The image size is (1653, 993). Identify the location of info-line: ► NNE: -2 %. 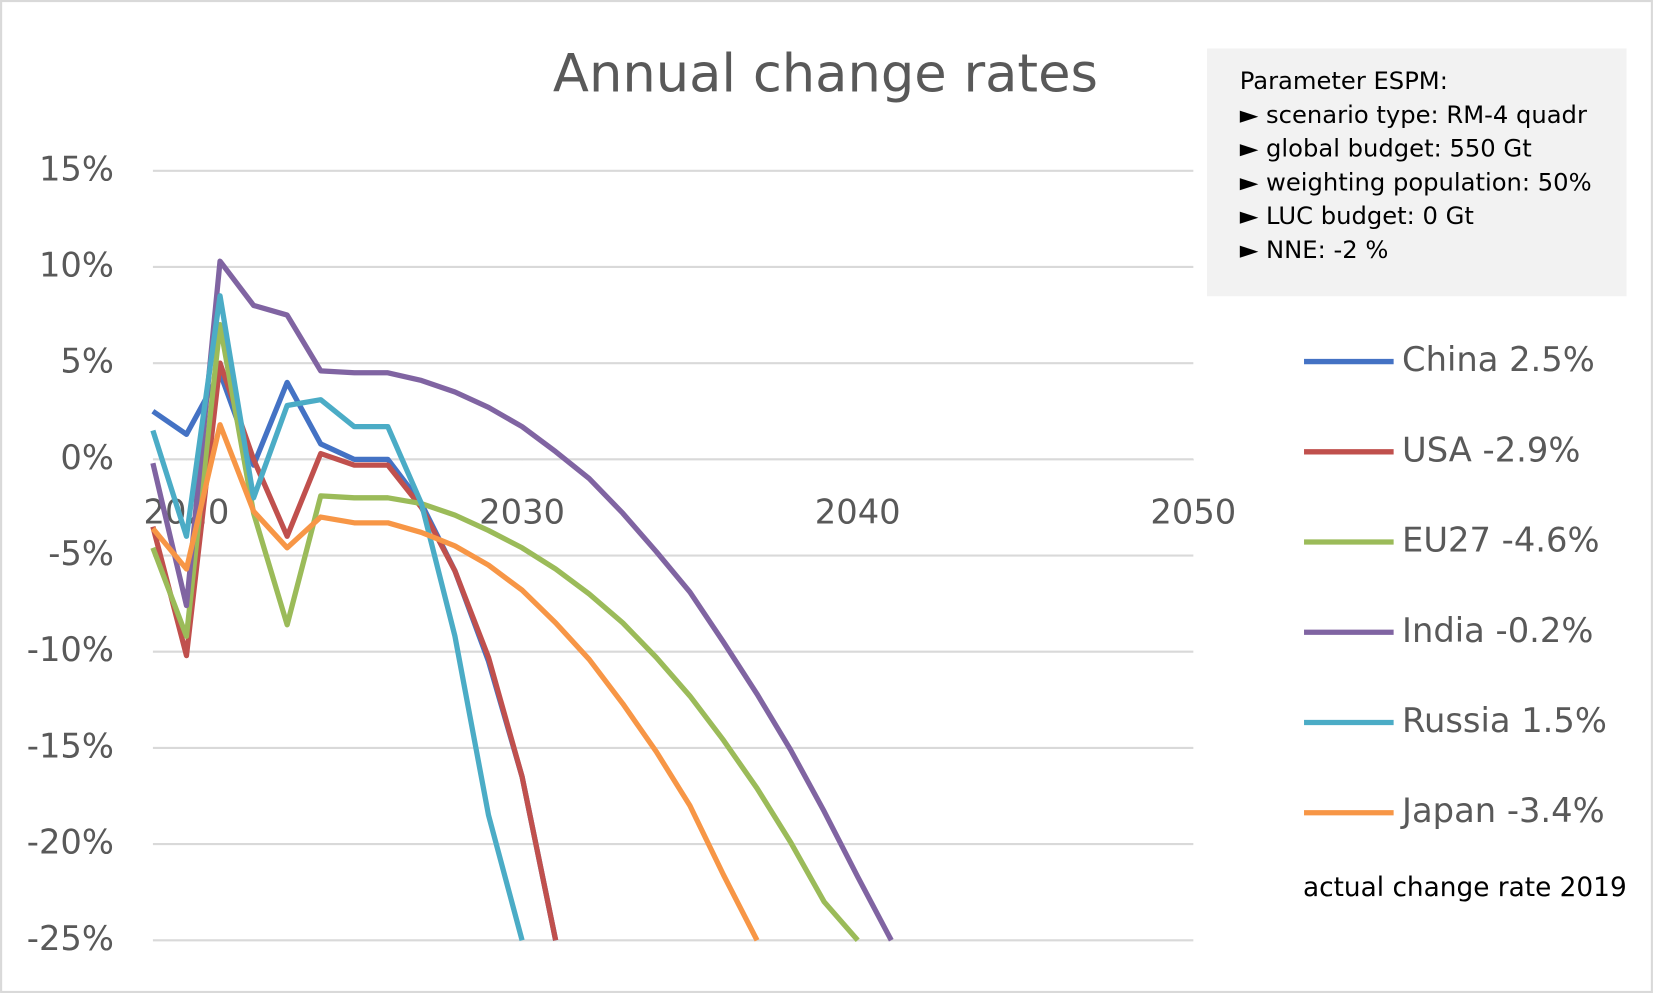
(1314, 249).